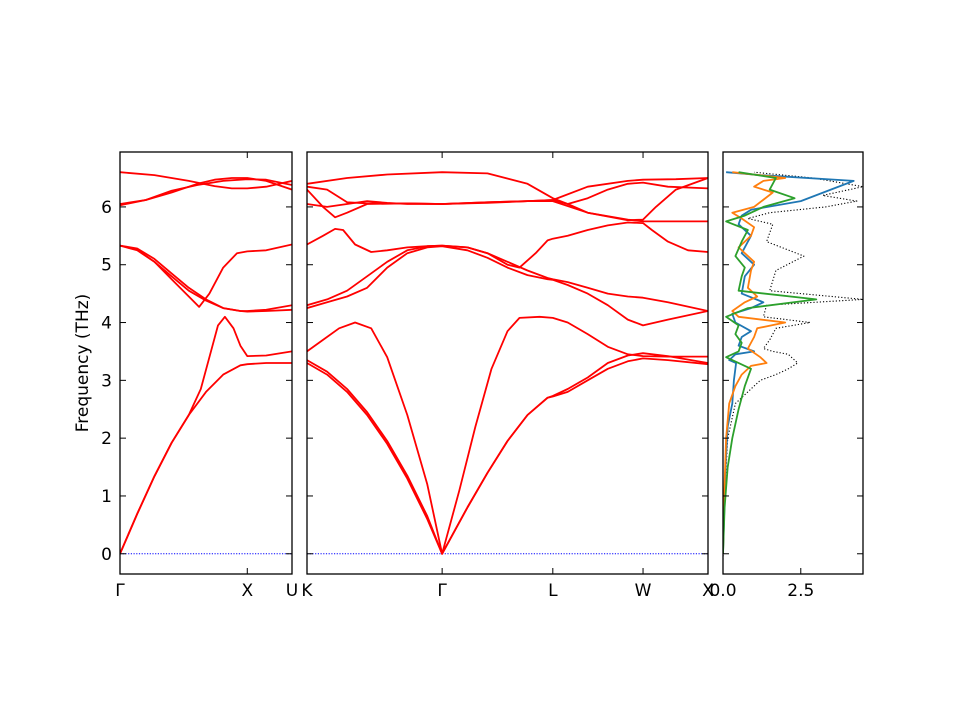 The image size is (960, 725). I want to click on y-tick-label: 1, so click(106, 497).